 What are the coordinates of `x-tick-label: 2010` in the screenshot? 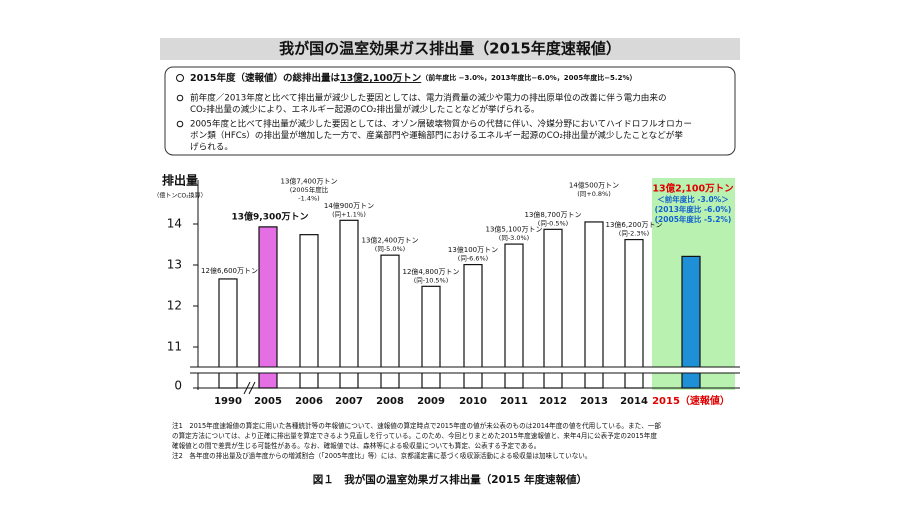 It's located at (473, 401).